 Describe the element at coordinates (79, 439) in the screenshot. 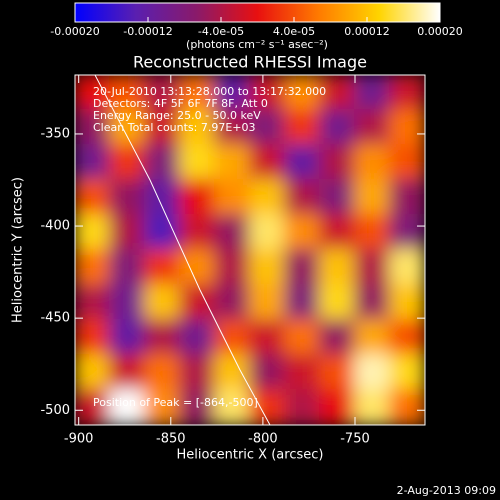

I see `x-tick-label: -900` at that location.